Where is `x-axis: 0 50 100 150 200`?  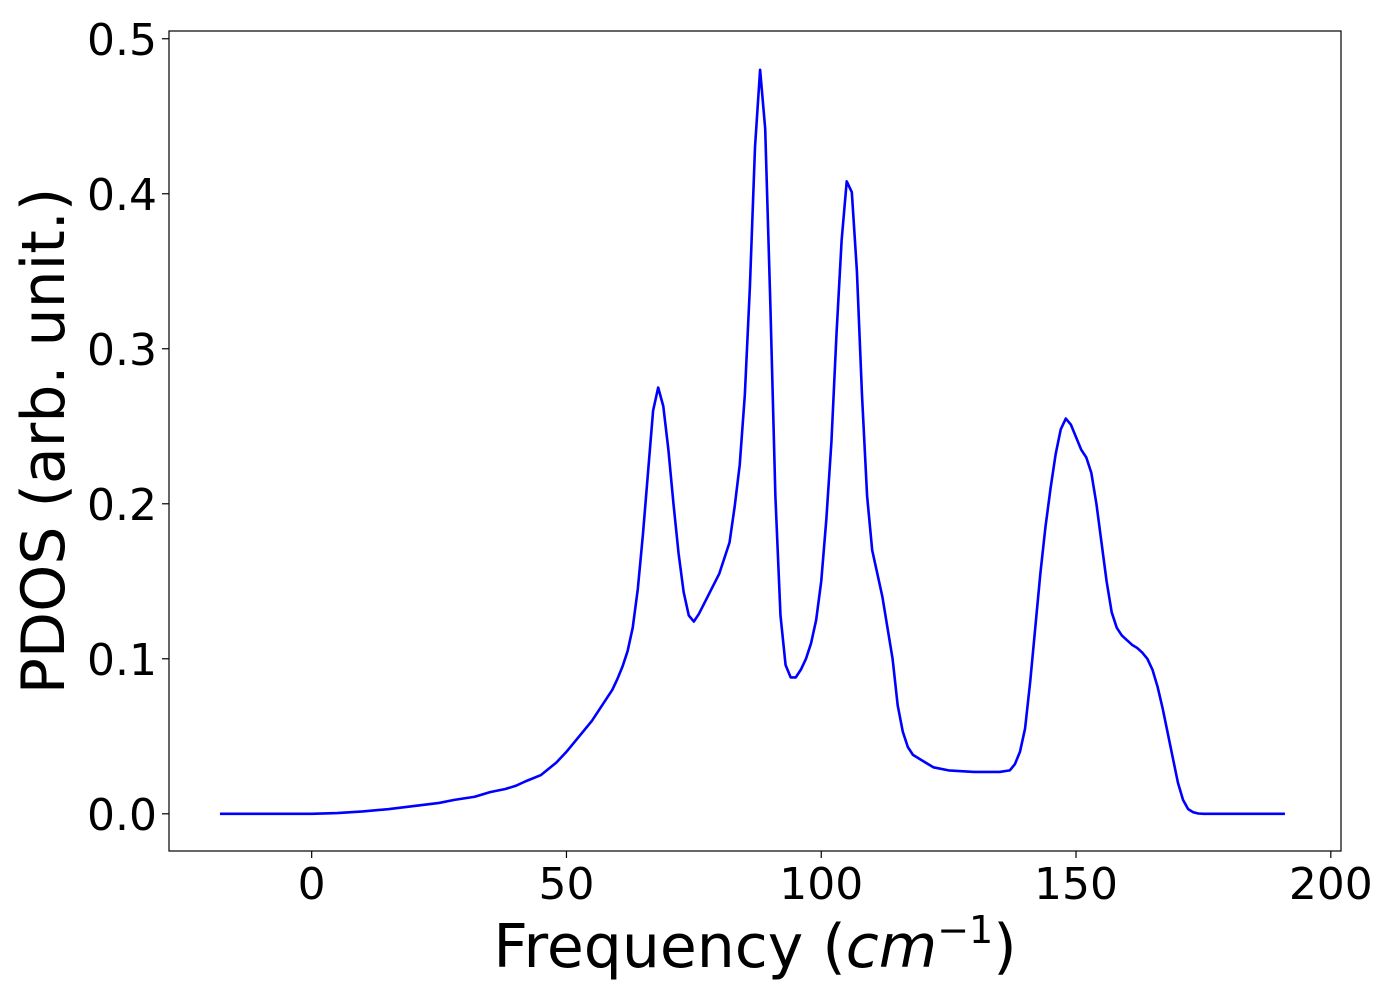 x-axis: 0 50 100 150 200 is located at coordinates (835, 880).